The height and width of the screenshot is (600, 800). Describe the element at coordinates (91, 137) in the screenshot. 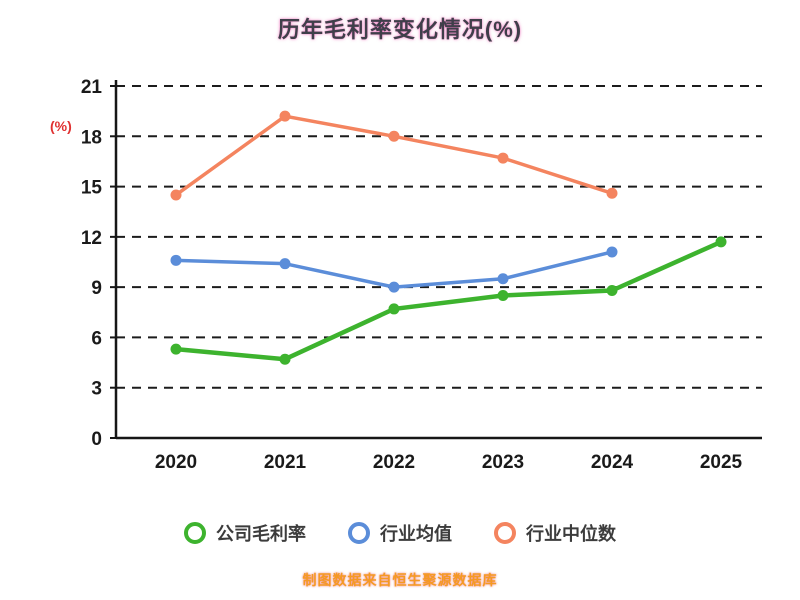

I see `y-tick-label: 18` at that location.